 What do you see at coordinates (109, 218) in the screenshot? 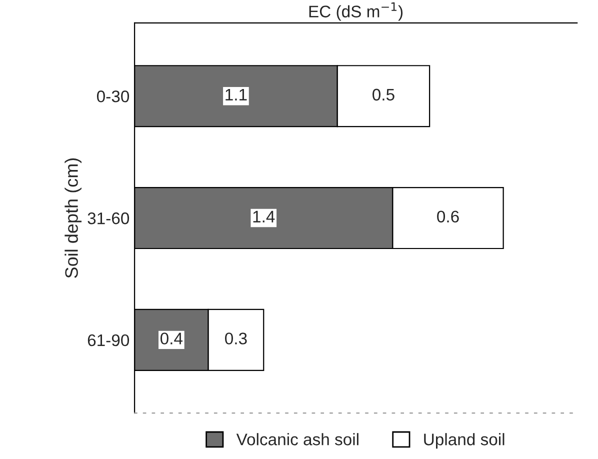
I see `y-tick-label: 31-60` at bounding box center [109, 218].